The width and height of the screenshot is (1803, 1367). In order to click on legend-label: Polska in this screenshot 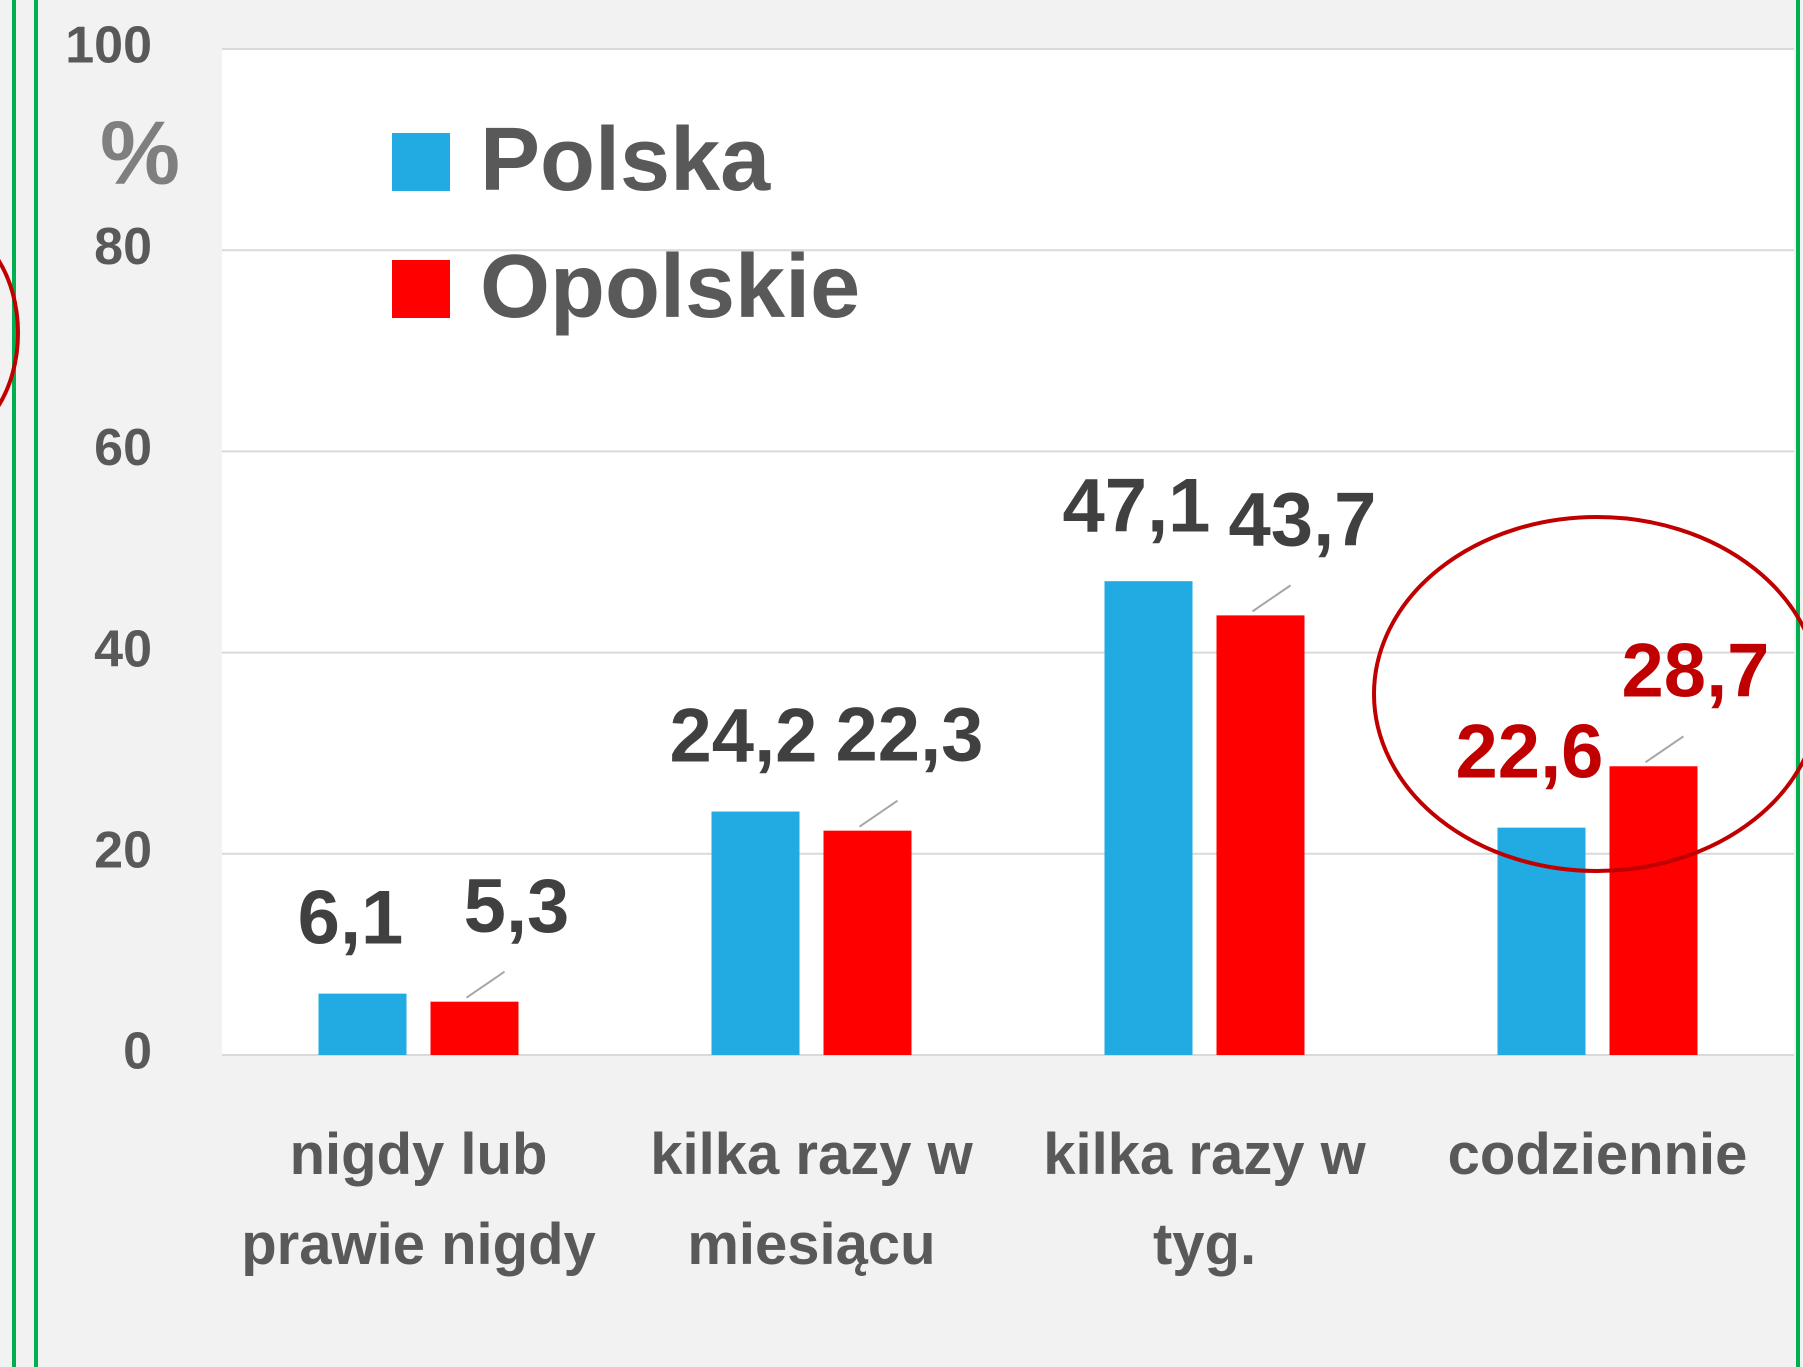, I will do `click(625, 160)`.